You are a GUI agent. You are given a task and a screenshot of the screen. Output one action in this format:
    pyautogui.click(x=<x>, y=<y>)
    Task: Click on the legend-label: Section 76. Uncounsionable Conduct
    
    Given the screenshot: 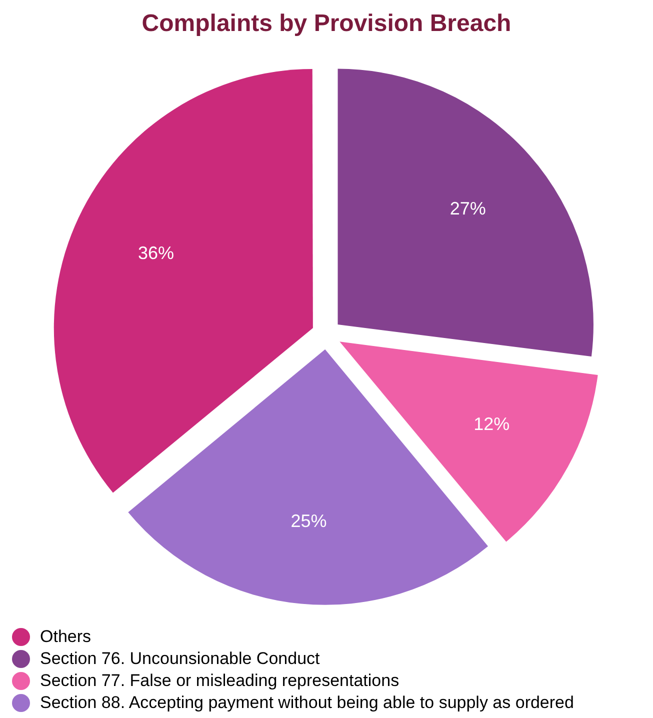 What is the action you would take?
    pyautogui.click(x=180, y=659)
    